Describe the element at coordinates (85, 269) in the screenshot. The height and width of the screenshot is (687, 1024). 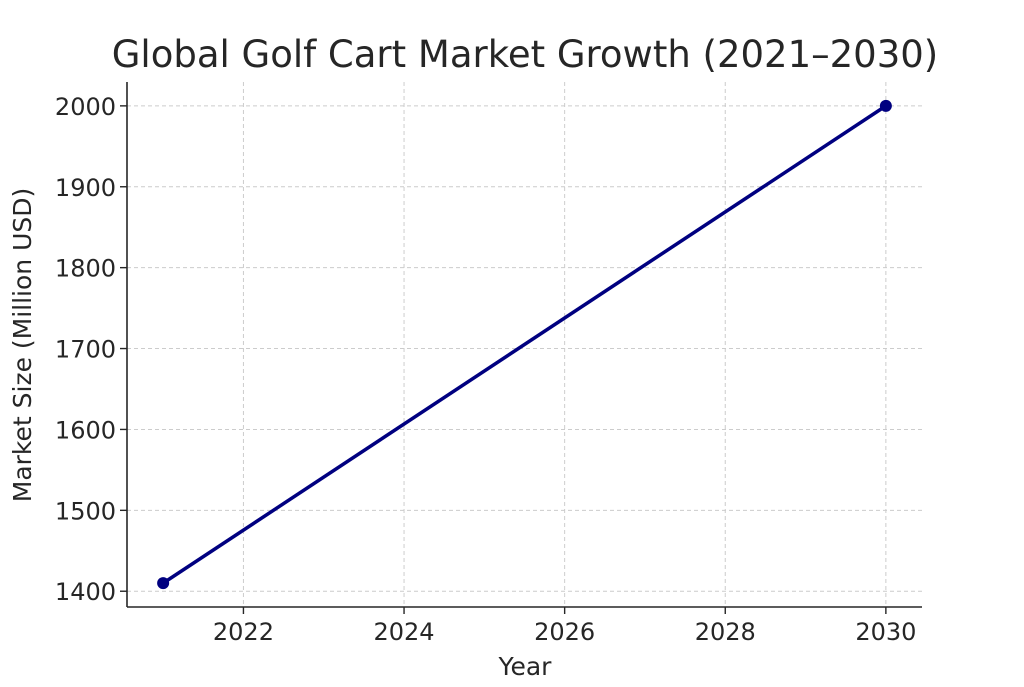
I see `y-tick-label: 1800` at that location.